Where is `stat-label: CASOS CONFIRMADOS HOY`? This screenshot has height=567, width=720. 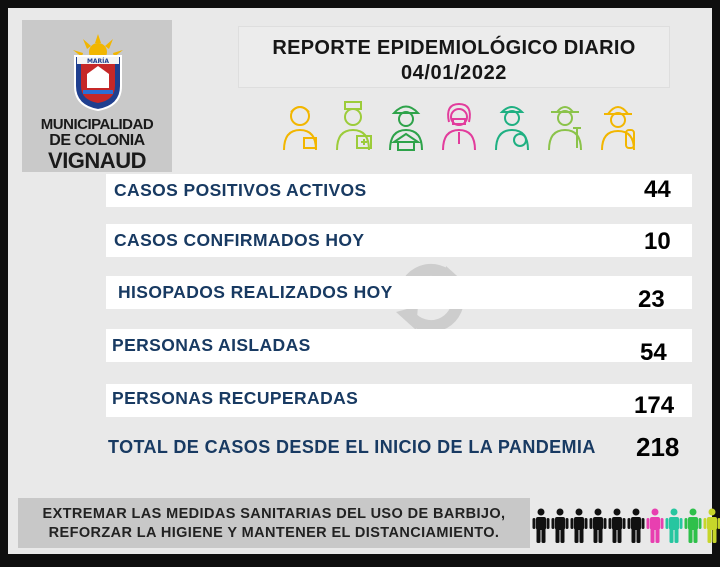
stat-label: CASOS CONFIRMADOS HOY is located at coordinates (239, 240).